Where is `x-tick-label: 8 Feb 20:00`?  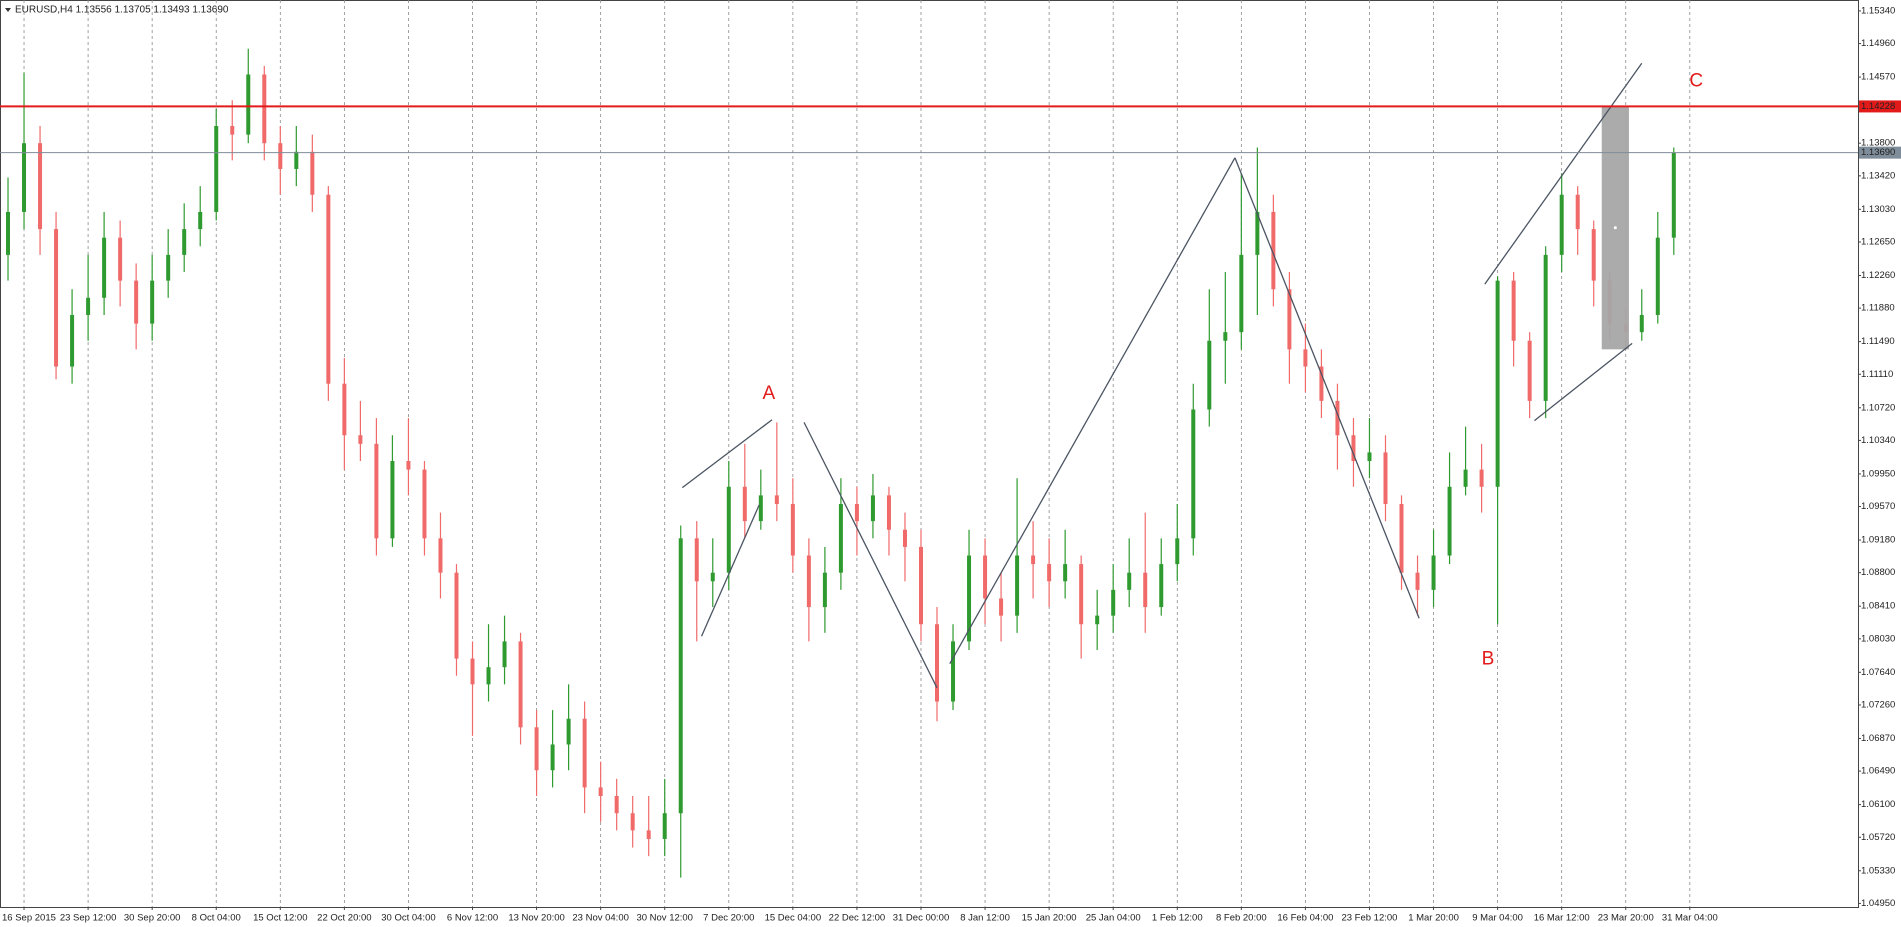
x-tick-label: 8 Feb 20:00 is located at coordinates (1241, 918).